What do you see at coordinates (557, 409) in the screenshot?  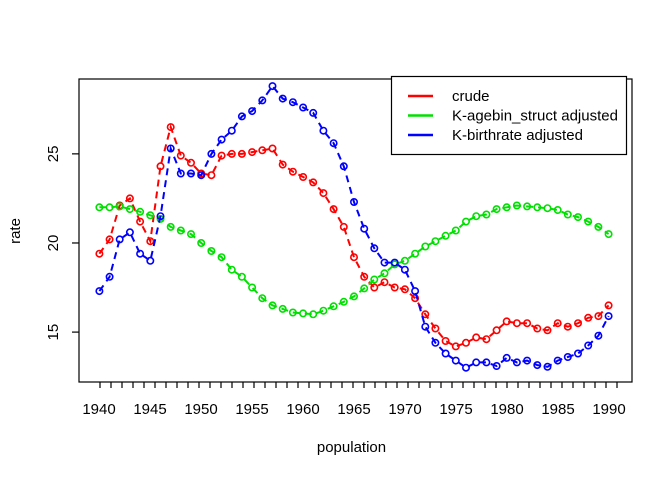 I see `x-tick-label: 1985` at bounding box center [557, 409].